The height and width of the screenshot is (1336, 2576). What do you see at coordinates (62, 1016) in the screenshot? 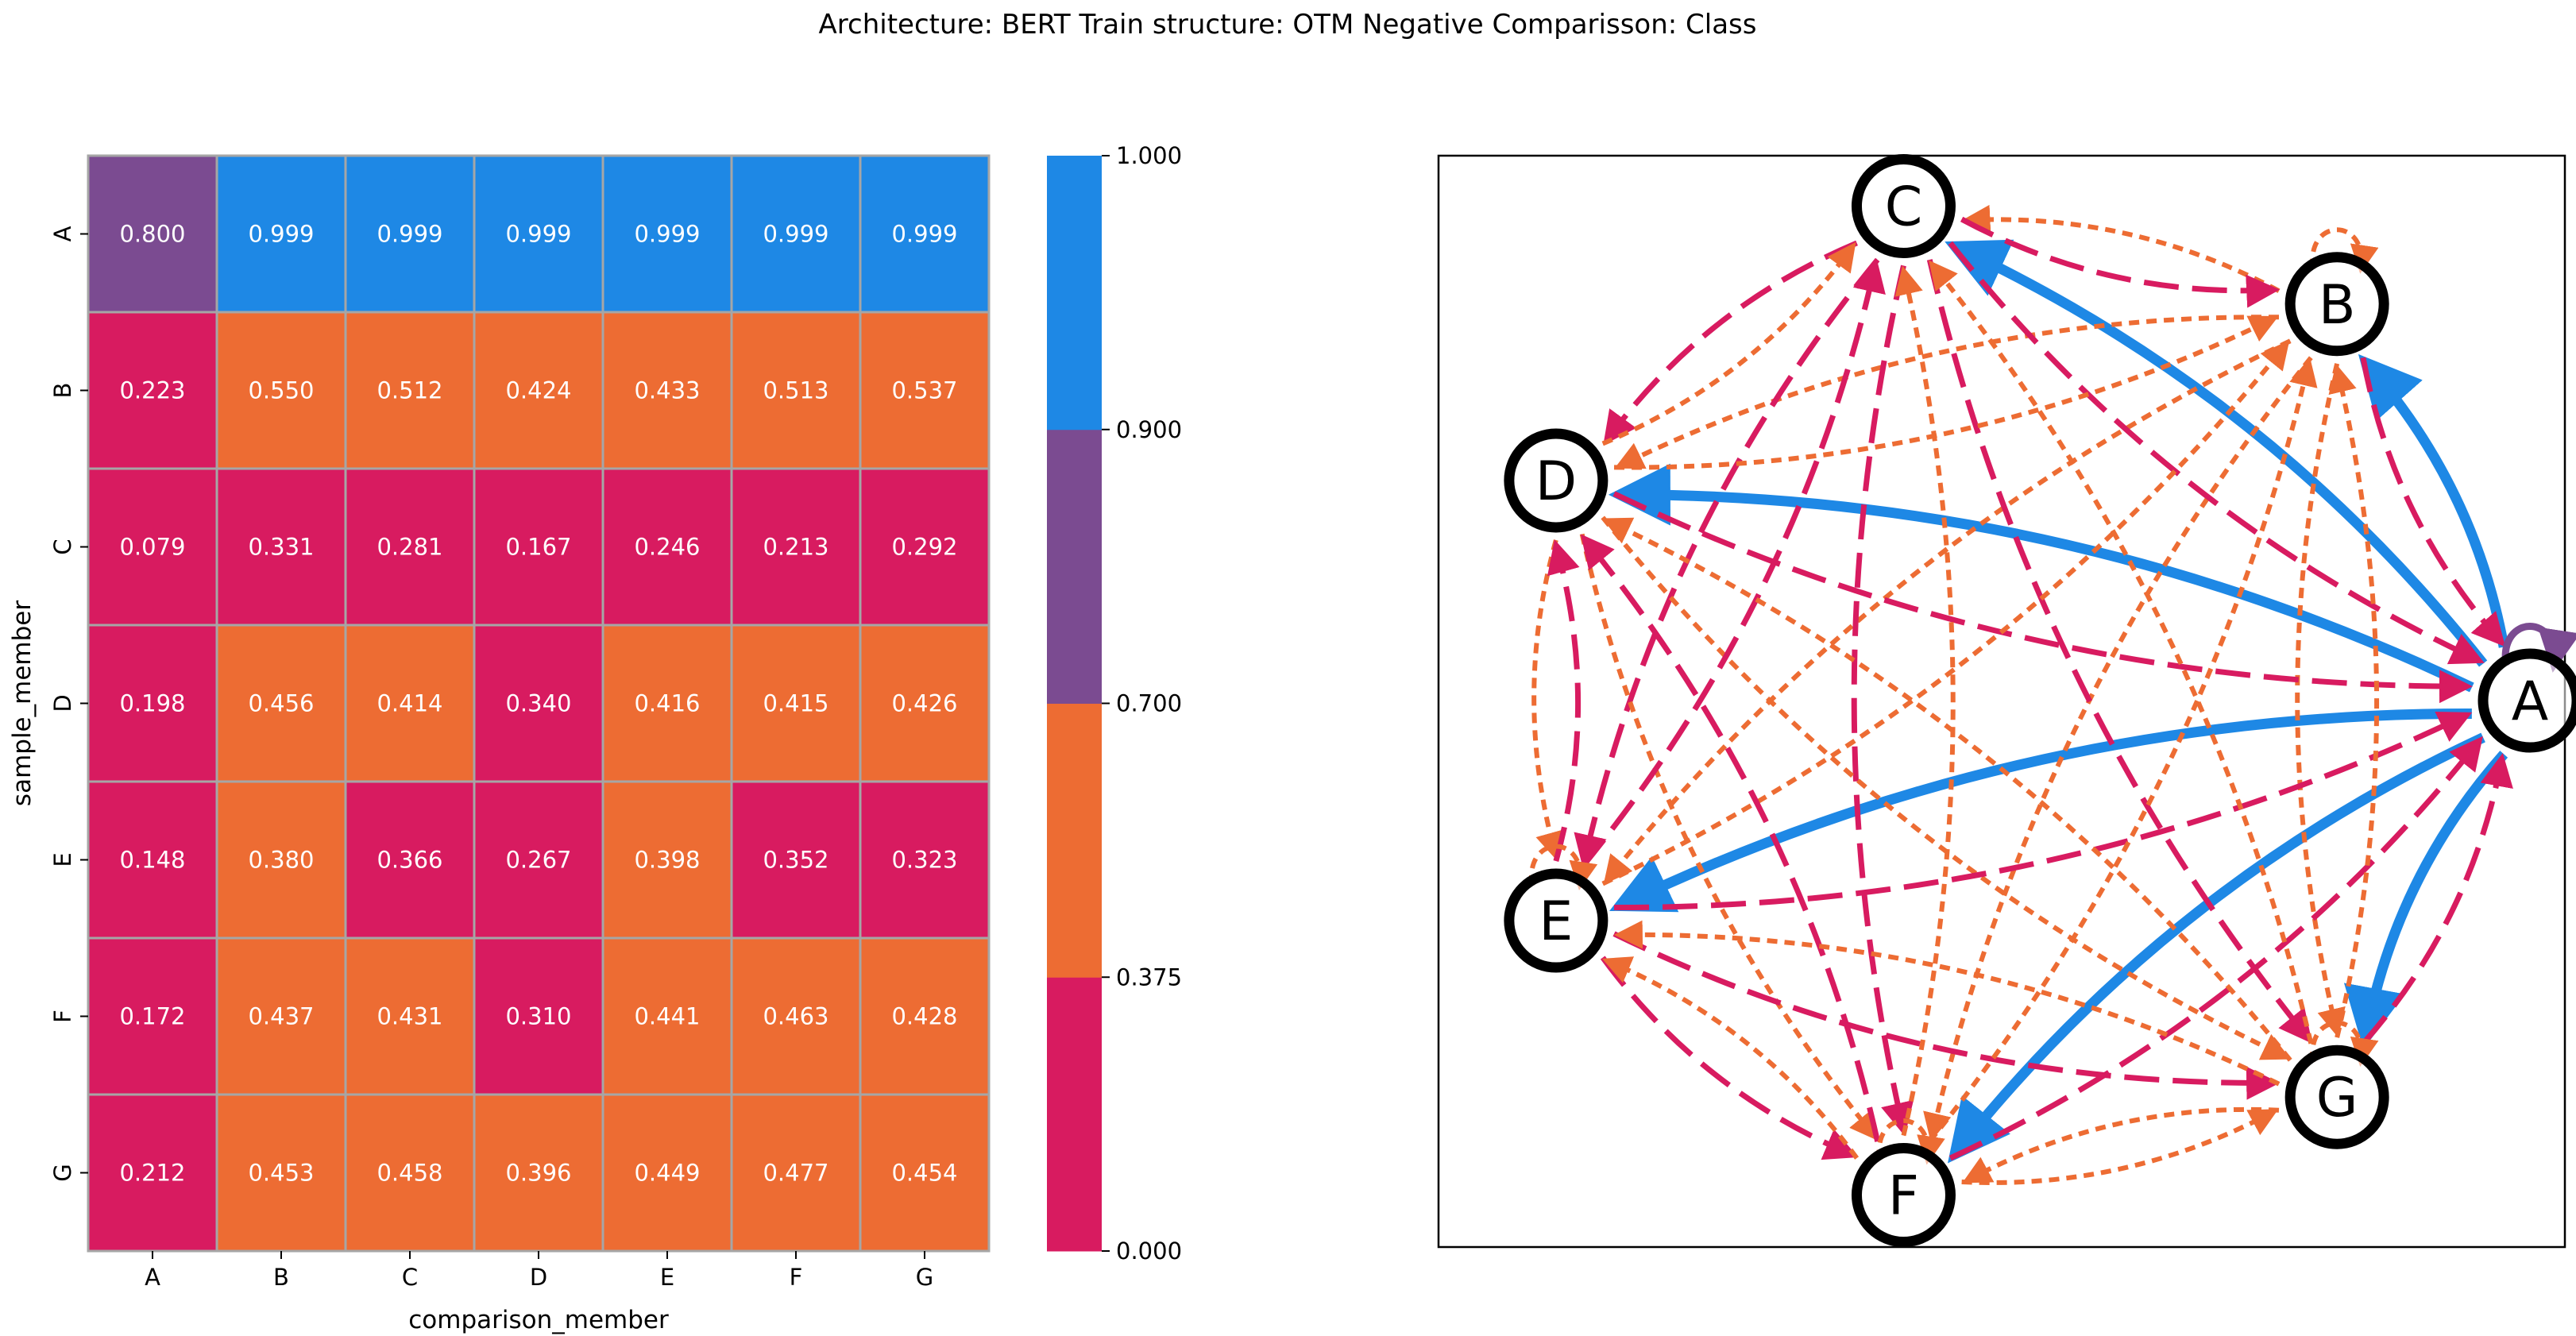
I see `y-tick-label: F` at bounding box center [62, 1016].